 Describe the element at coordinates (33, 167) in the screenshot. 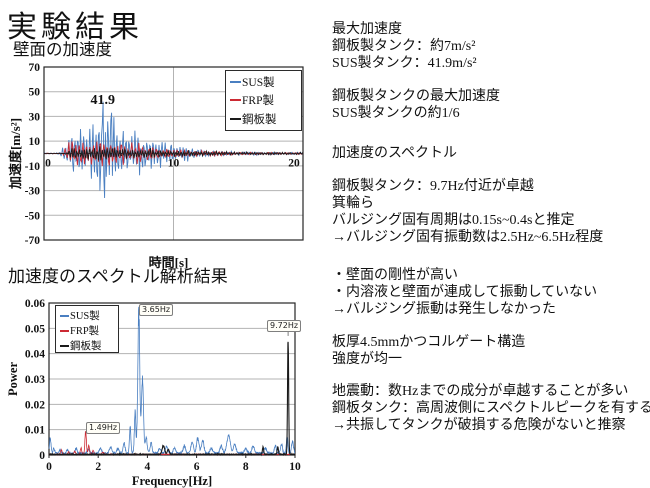

I see `y-tick-label: -10` at that location.